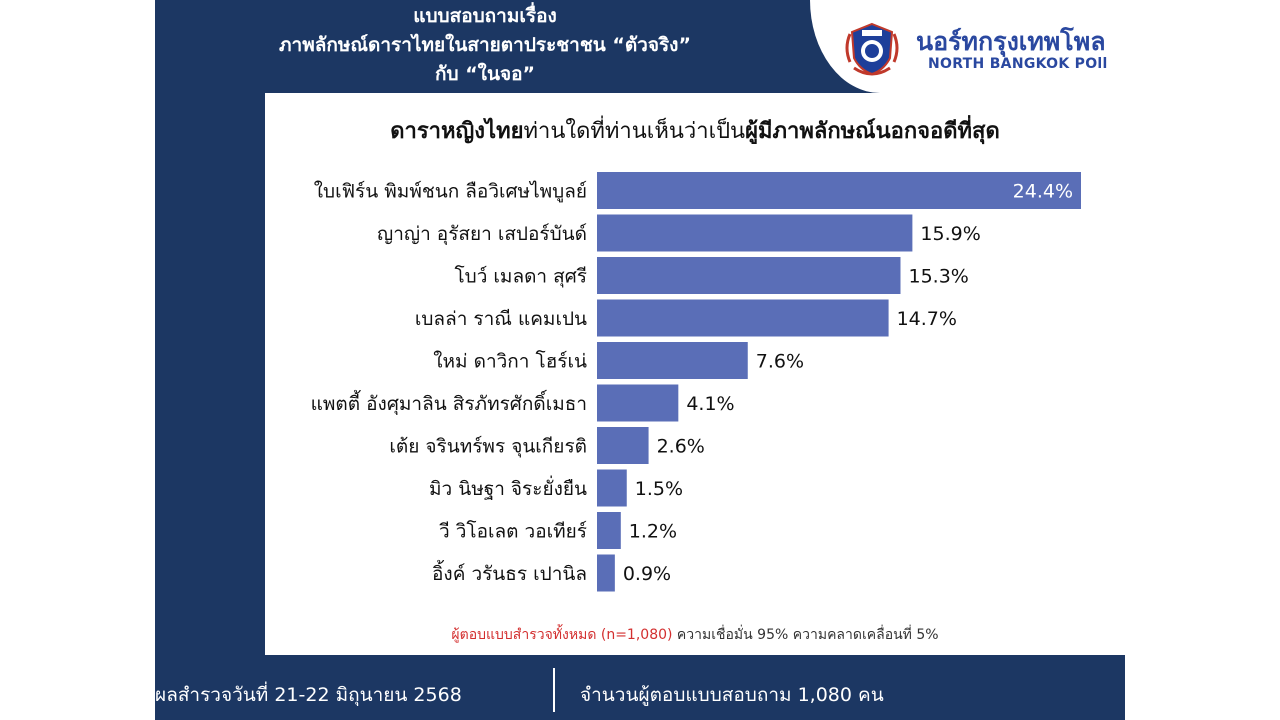 The image size is (1280, 720). What do you see at coordinates (485, 74) in the screenshot?
I see `header-line-3: กับ “ในจอ”` at bounding box center [485, 74].